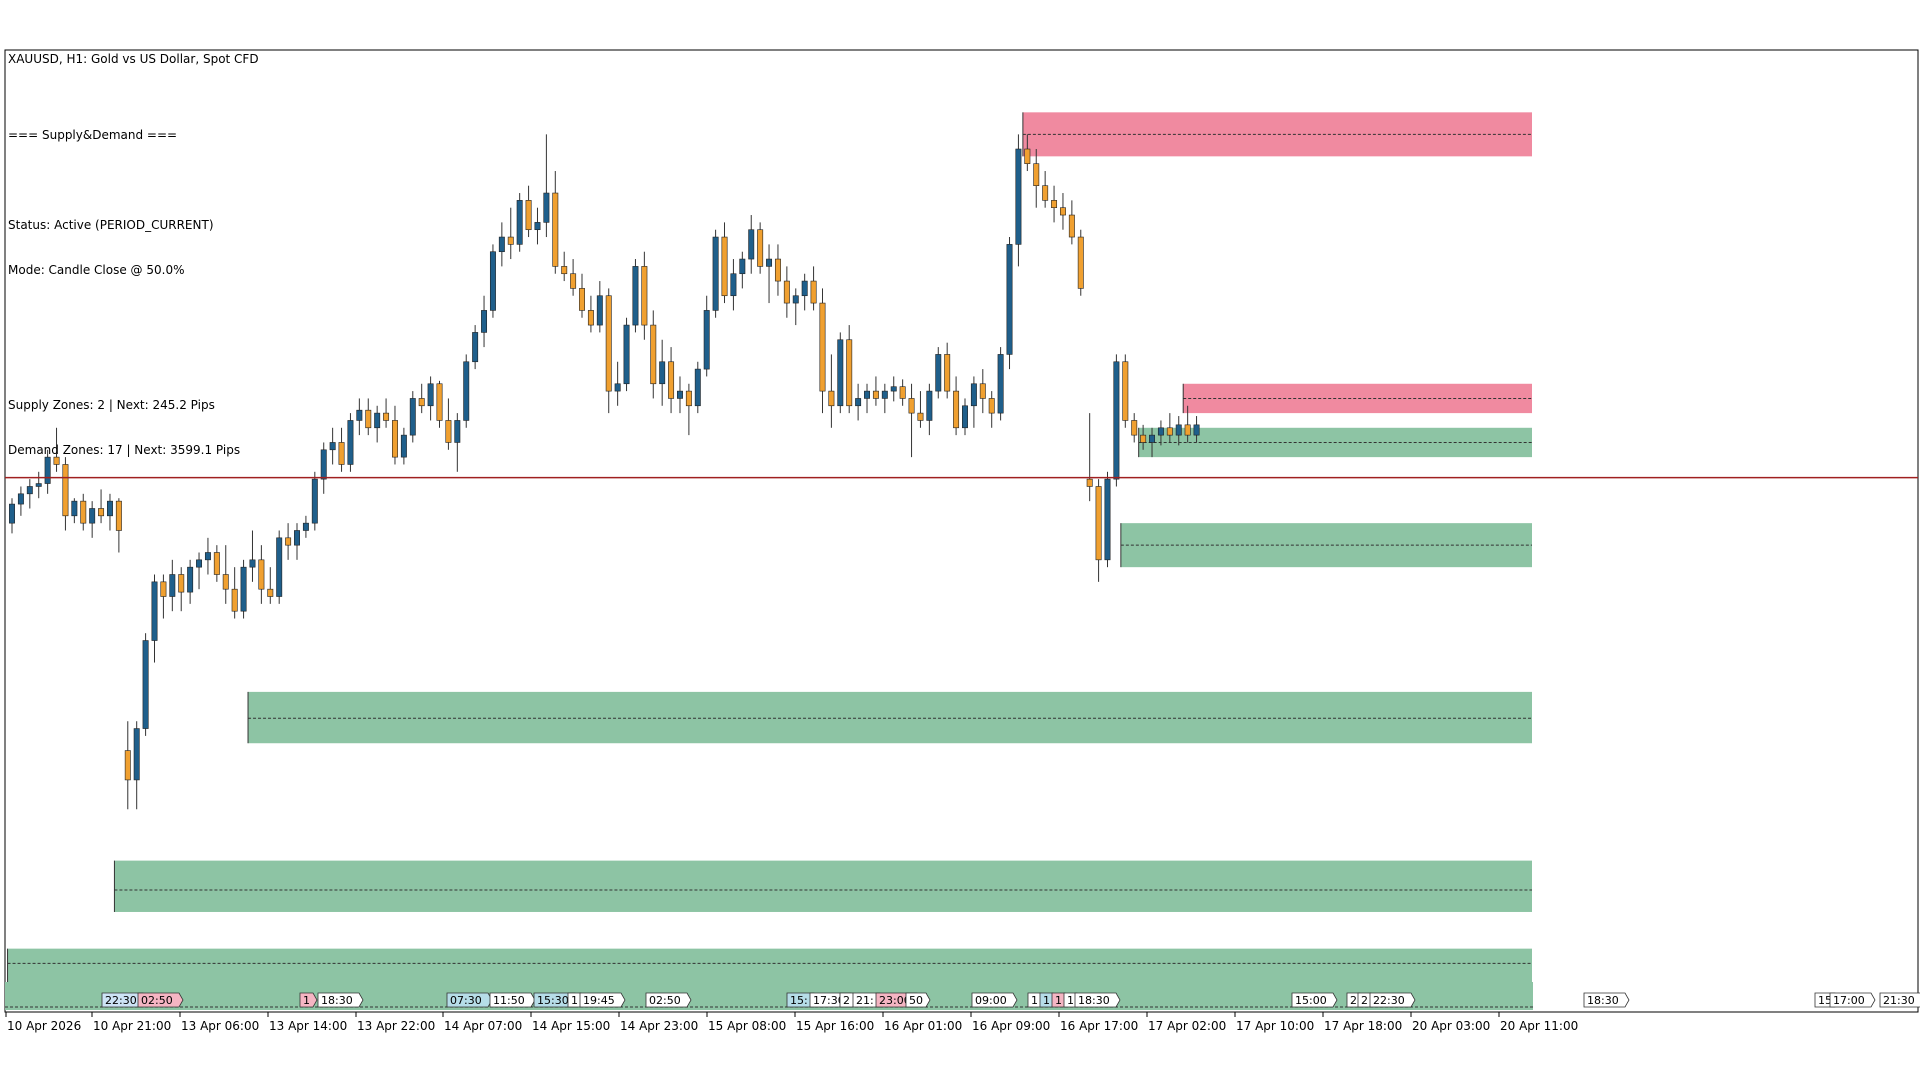 This screenshot has width=1920, height=1084. I want to click on x-tick-label: 17 Apr 10:00, so click(1275, 1026).